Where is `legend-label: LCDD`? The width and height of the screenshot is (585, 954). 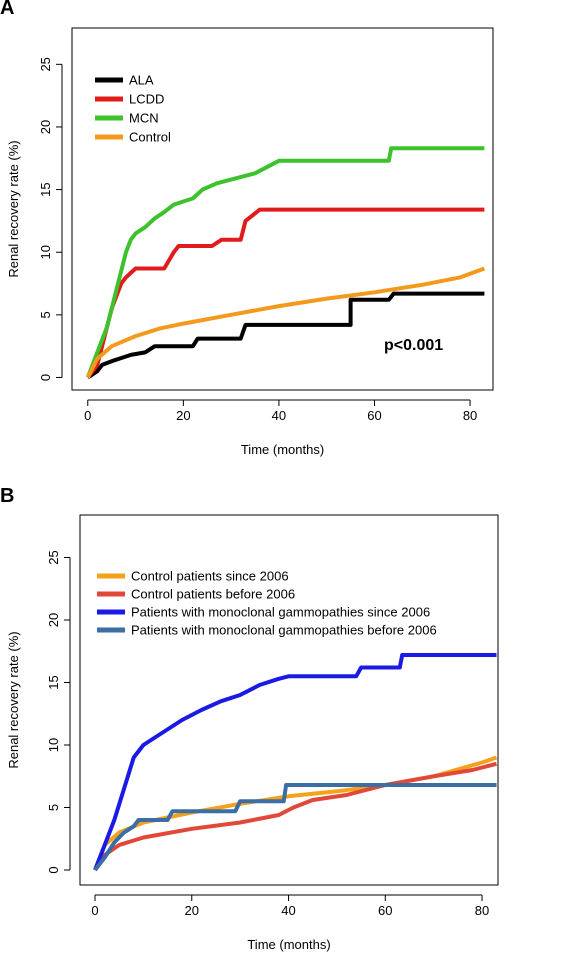
legend-label: LCDD is located at coordinates (146, 99).